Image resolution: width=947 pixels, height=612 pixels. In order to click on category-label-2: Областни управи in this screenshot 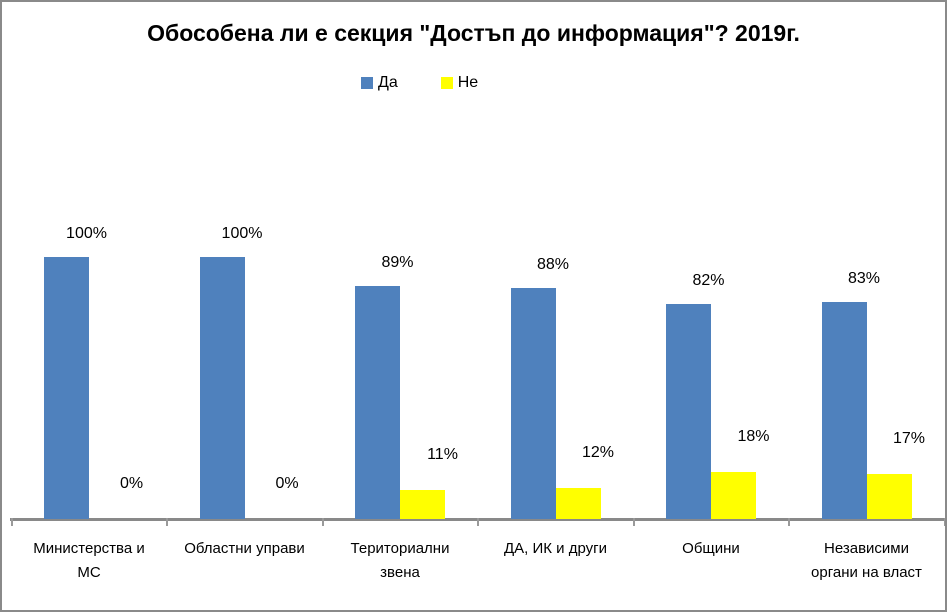, I will do `click(245, 549)`.